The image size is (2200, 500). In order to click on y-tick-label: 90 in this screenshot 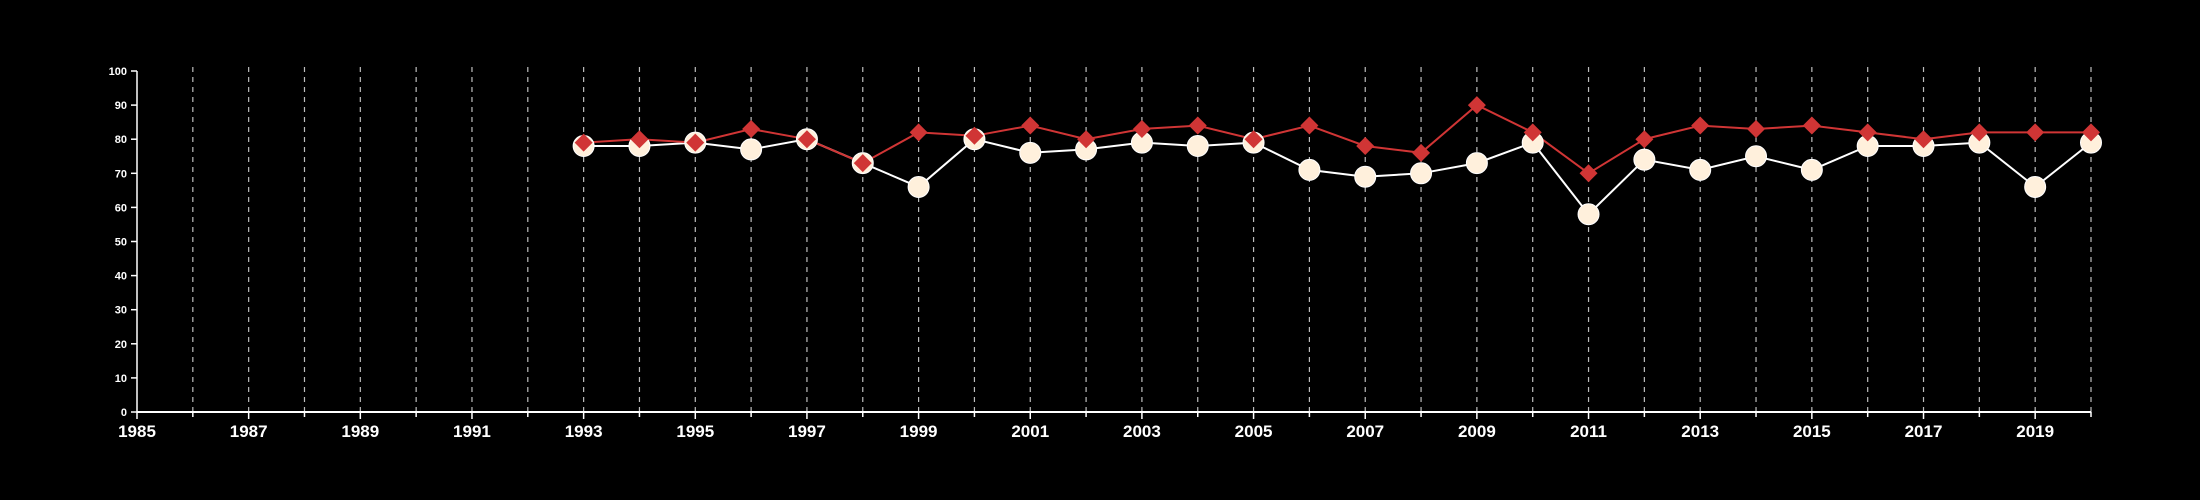, I will do `click(121, 106)`.